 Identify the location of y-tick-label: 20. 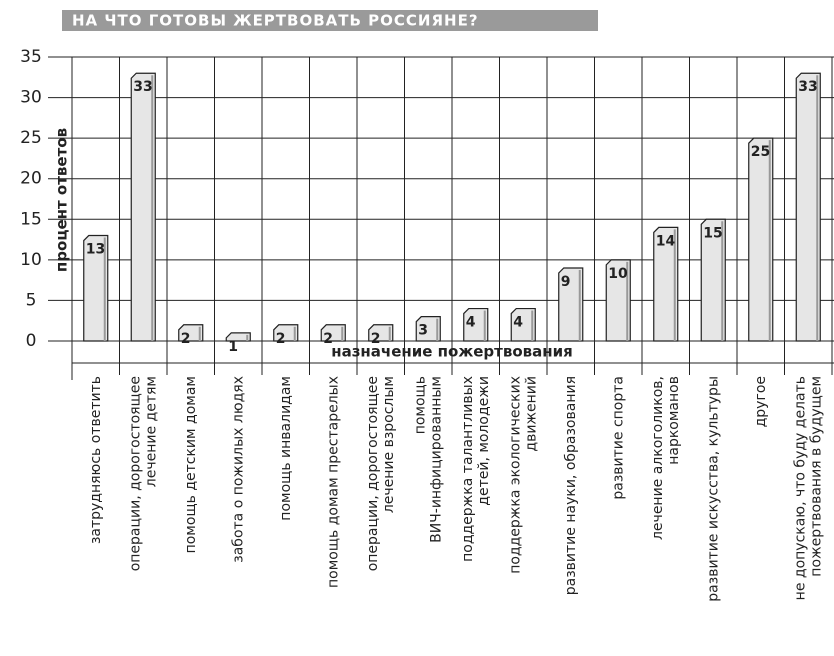
(31, 179).